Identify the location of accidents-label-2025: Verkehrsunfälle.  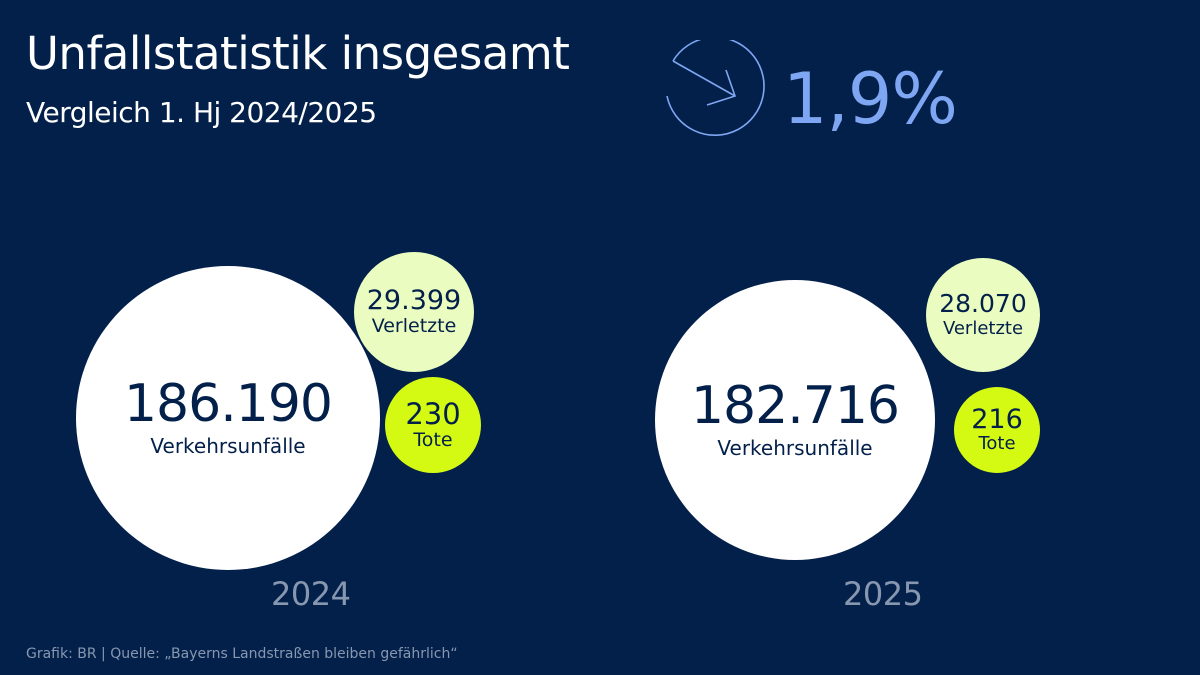
(795, 448).